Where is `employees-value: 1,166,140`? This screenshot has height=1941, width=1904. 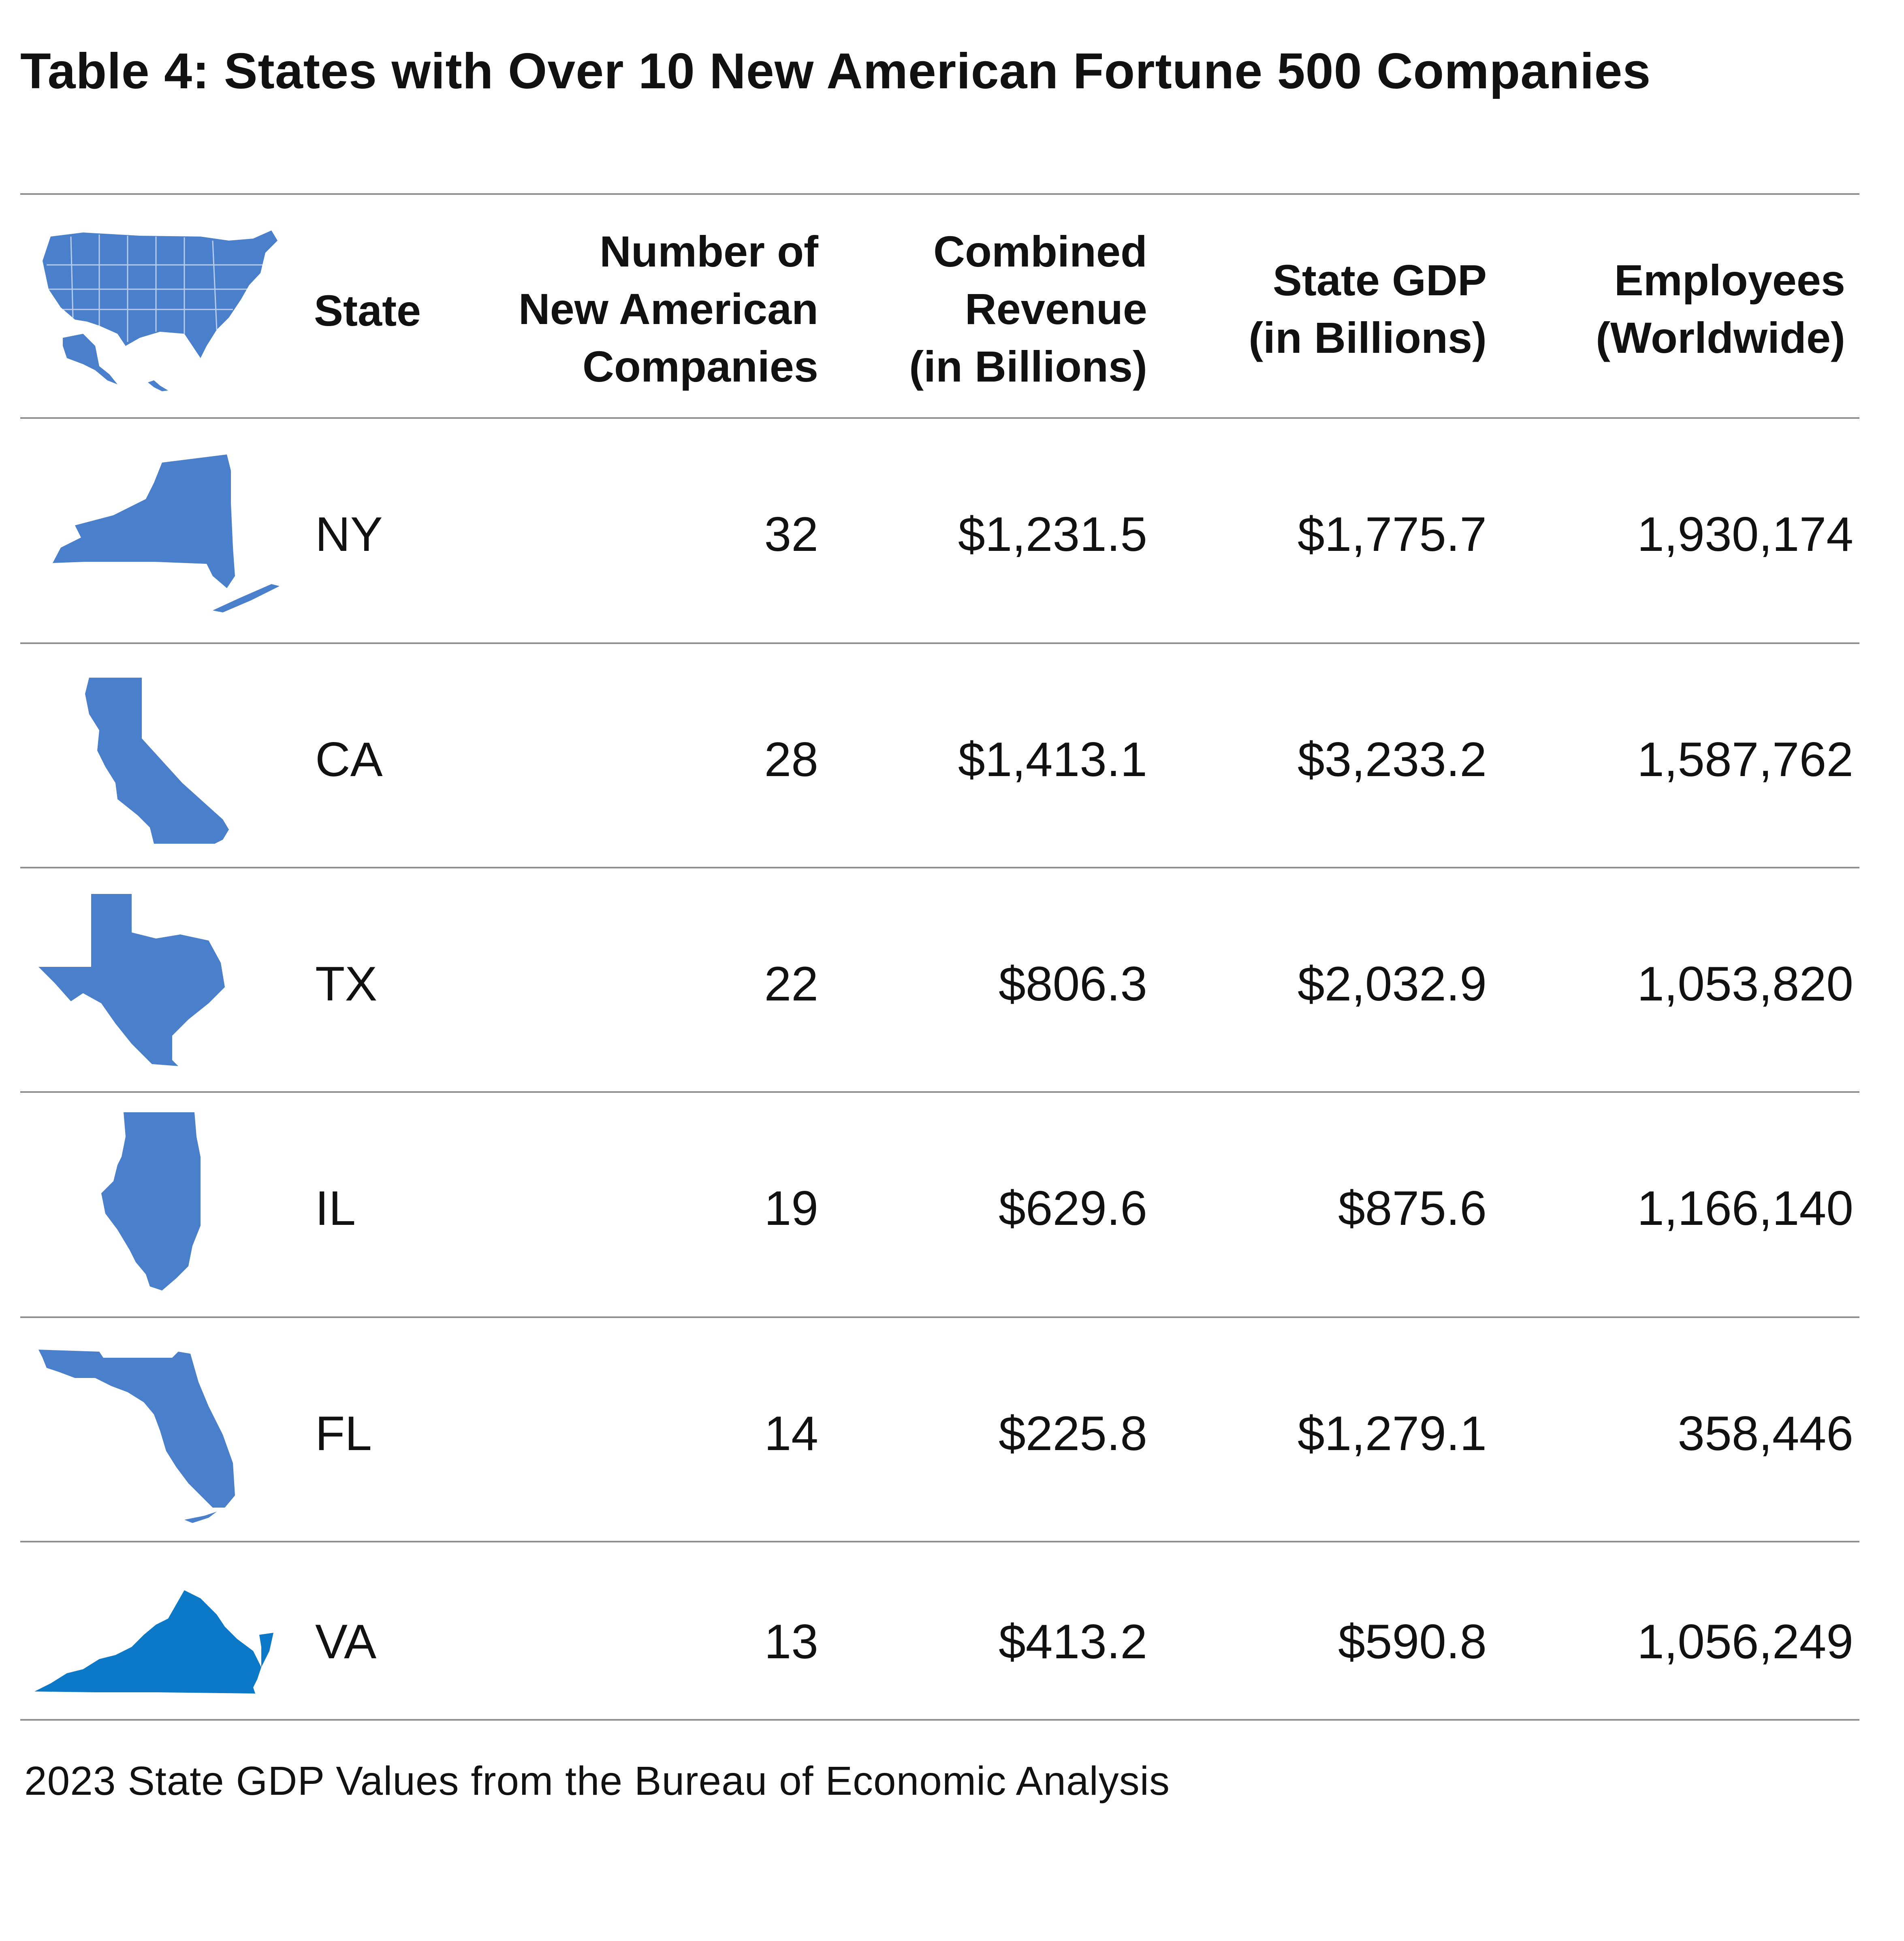 employees-value: 1,166,140 is located at coordinates (1745, 1208).